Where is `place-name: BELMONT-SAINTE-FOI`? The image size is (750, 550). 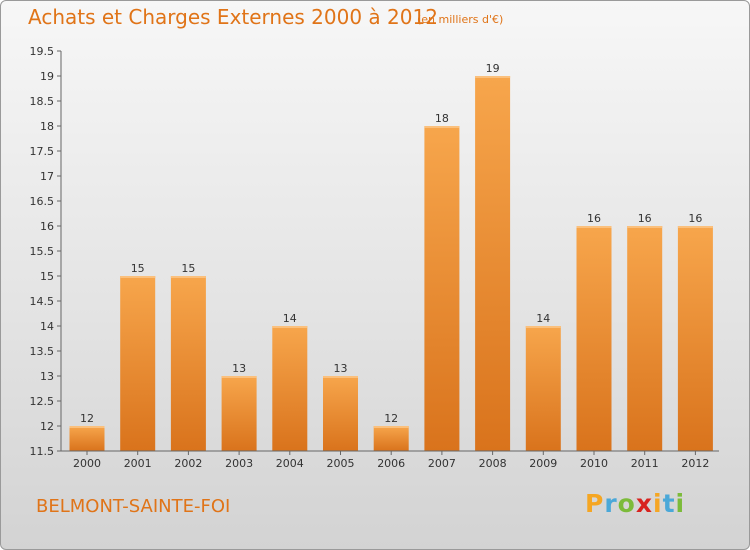
place-name: BELMONT-SAINTE-FOI is located at coordinates (133, 506).